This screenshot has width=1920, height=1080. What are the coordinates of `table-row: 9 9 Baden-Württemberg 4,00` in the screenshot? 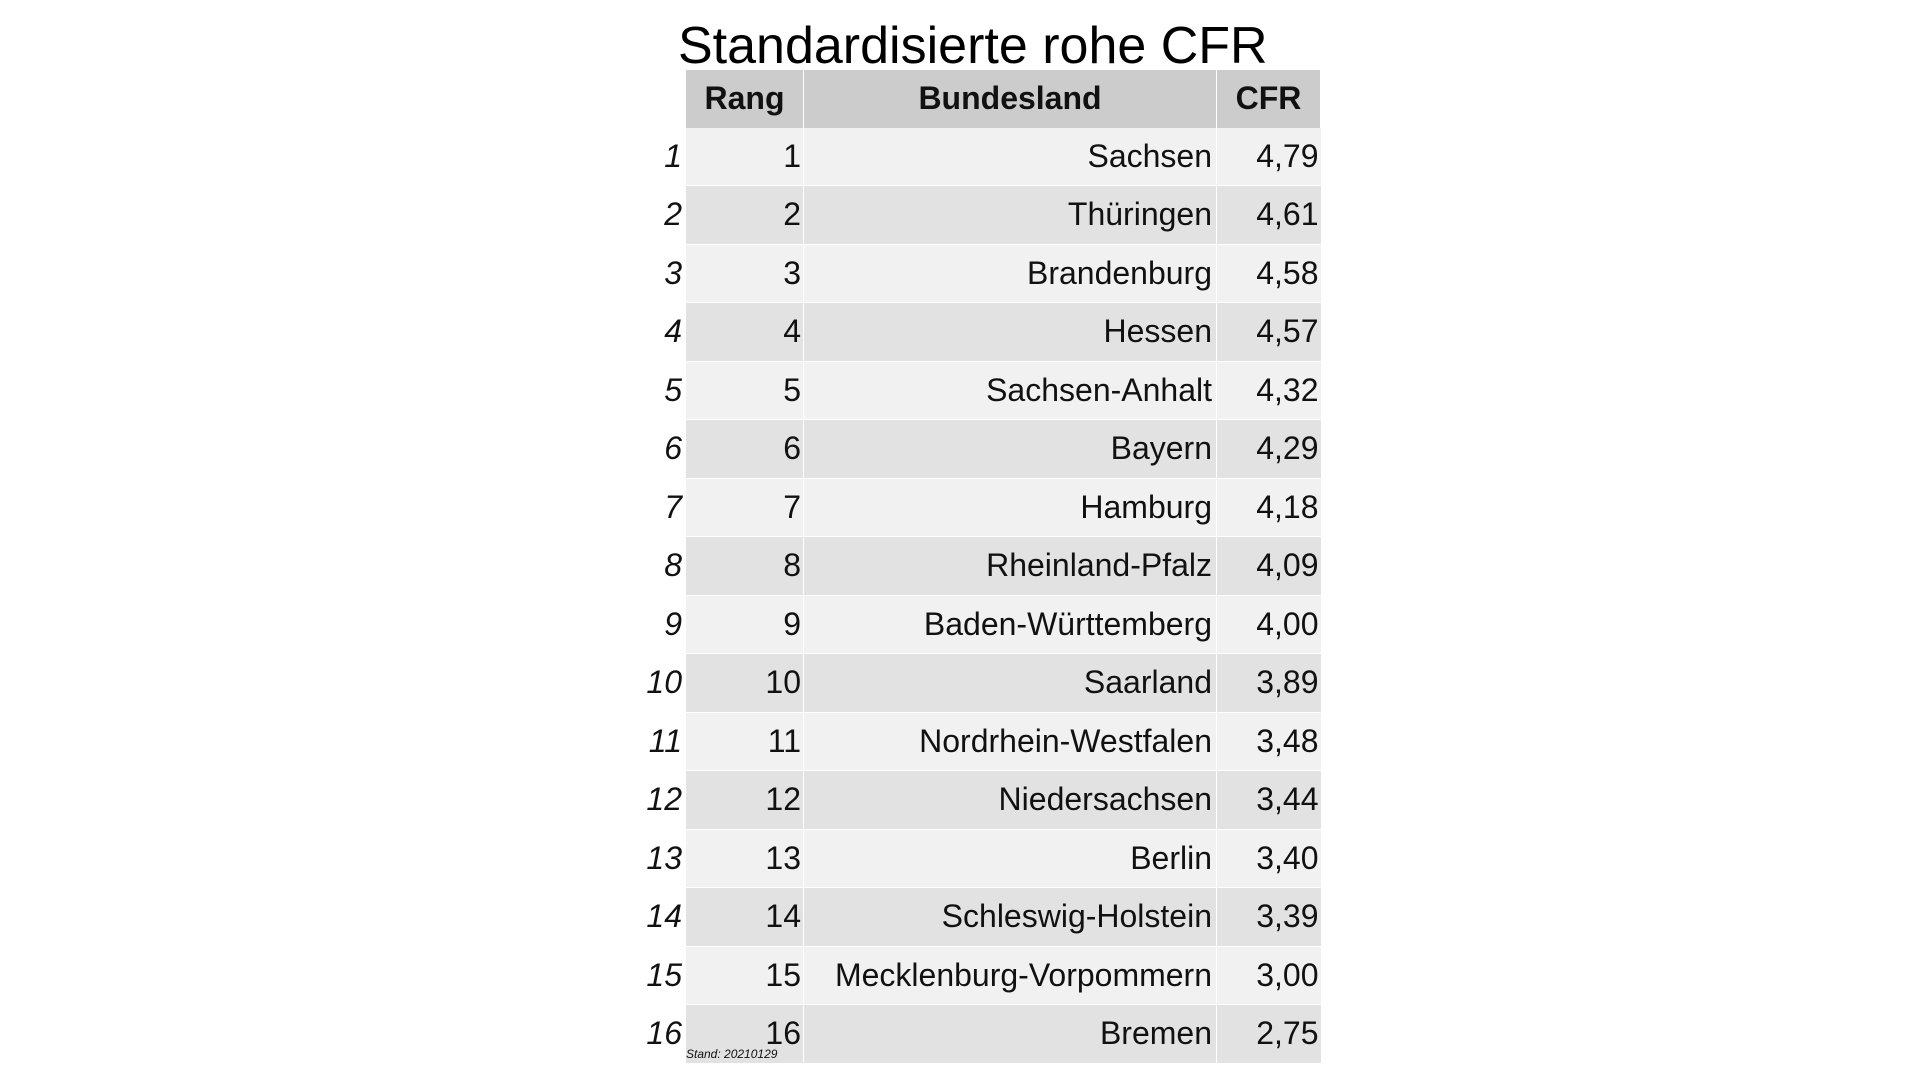 It's located at (976, 624).